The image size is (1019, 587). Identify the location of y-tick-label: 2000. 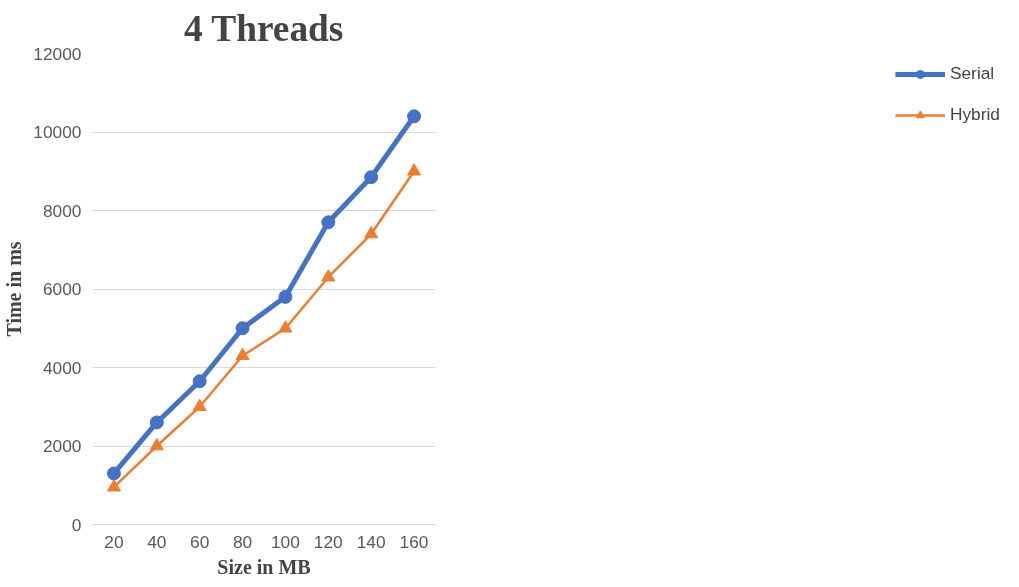
(62, 446).